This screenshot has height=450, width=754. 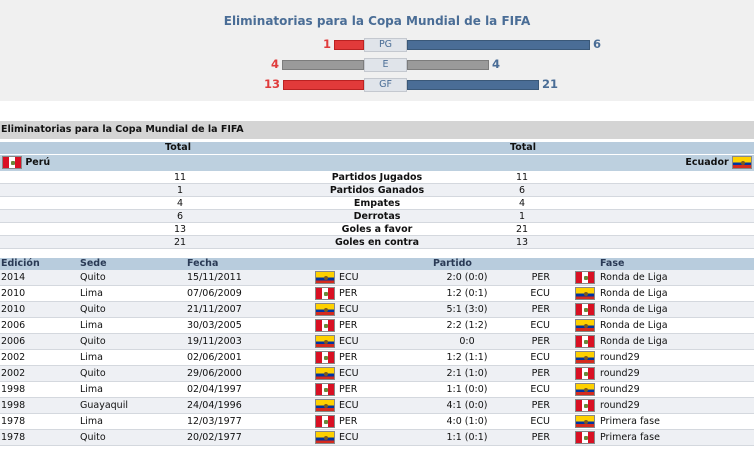 I want to click on stat-label: Empates, so click(x=377, y=203).